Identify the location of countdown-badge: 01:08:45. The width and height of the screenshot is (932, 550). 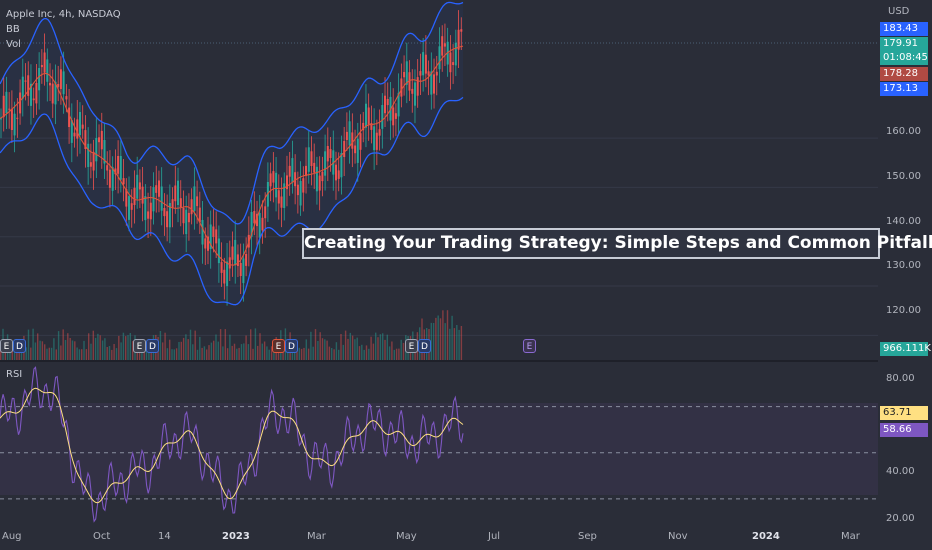
(904, 58).